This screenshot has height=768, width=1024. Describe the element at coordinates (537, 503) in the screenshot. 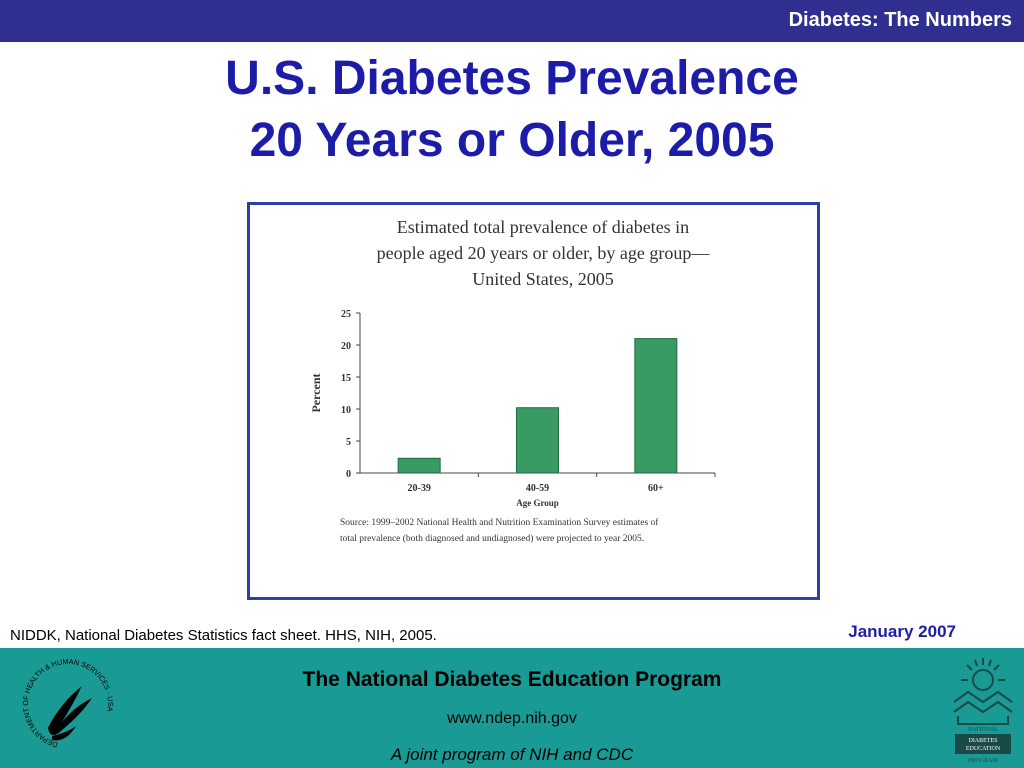

I see `x-axis-label: Age Group` at that location.